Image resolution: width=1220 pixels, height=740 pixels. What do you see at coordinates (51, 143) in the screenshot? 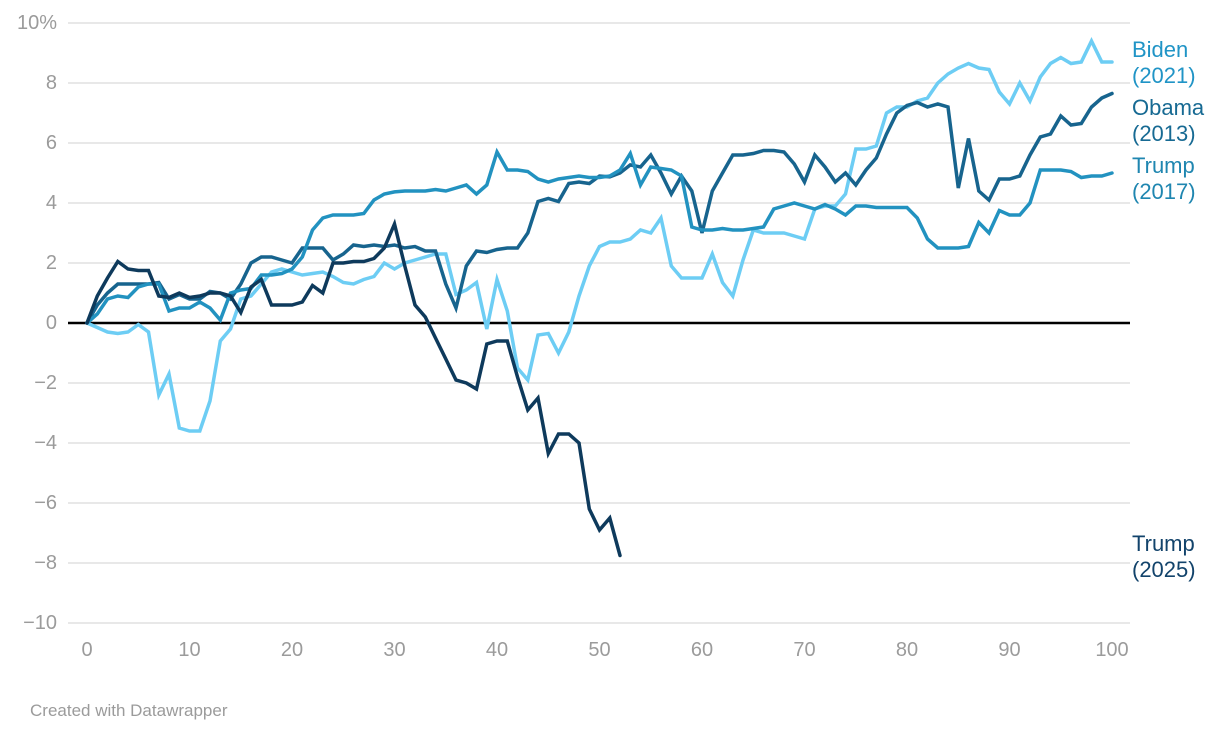
I see `y-tick-label: 6` at bounding box center [51, 143].